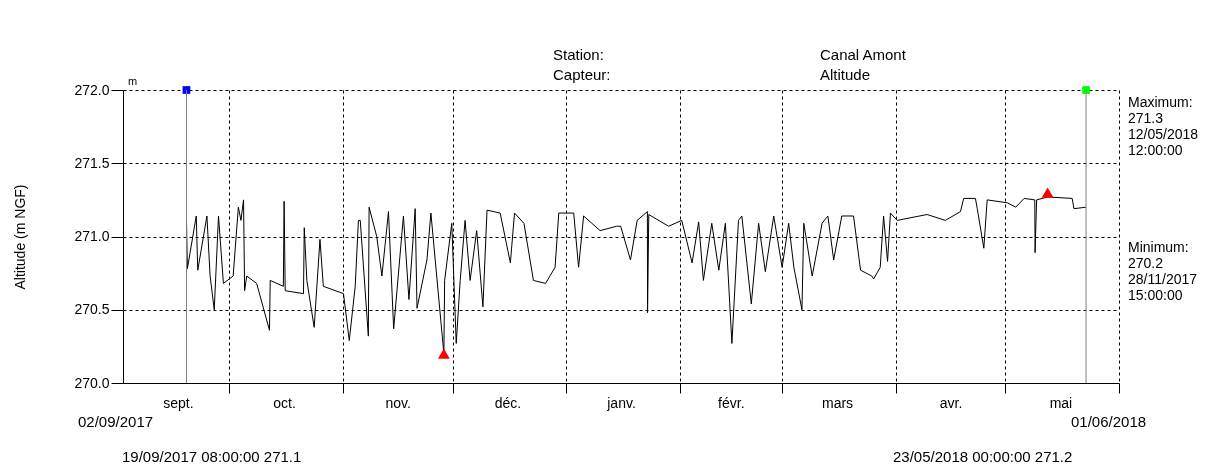  What do you see at coordinates (92, 309) in the screenshot?
I see `y-tick-label: 270.5` at bounding box center [92, 309].